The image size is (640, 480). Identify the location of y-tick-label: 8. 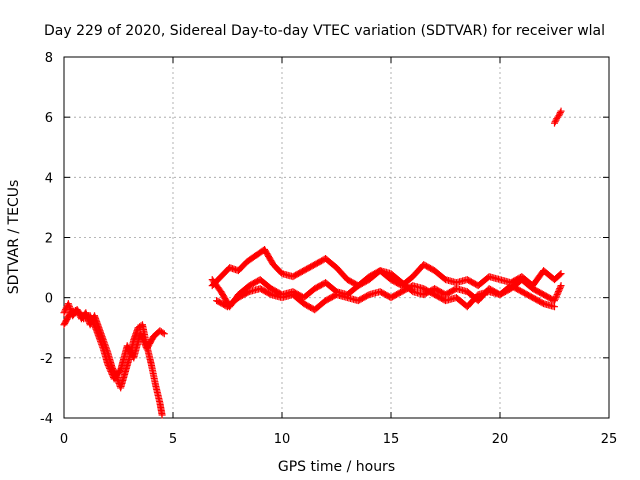
(49, 58).